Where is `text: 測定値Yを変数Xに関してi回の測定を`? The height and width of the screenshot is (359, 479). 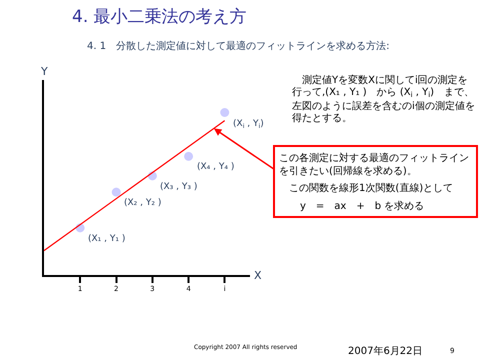
text: 測定値Yを変数Xに関してi回の測定を is located at coordinates (380, 80).